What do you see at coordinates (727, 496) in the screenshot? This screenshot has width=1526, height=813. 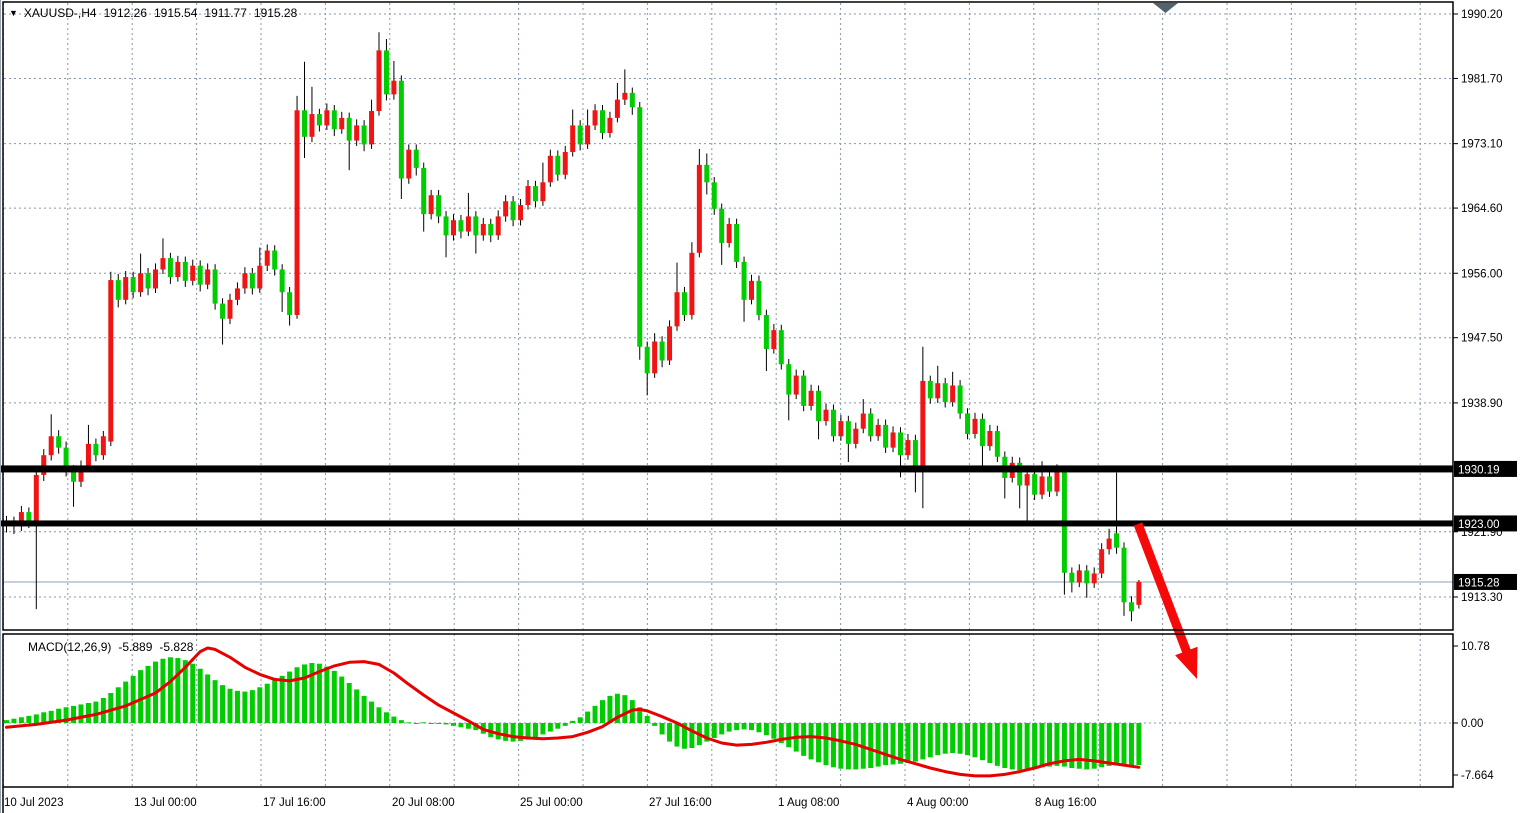 I see `level-lines` at bounding box center [727, 496].